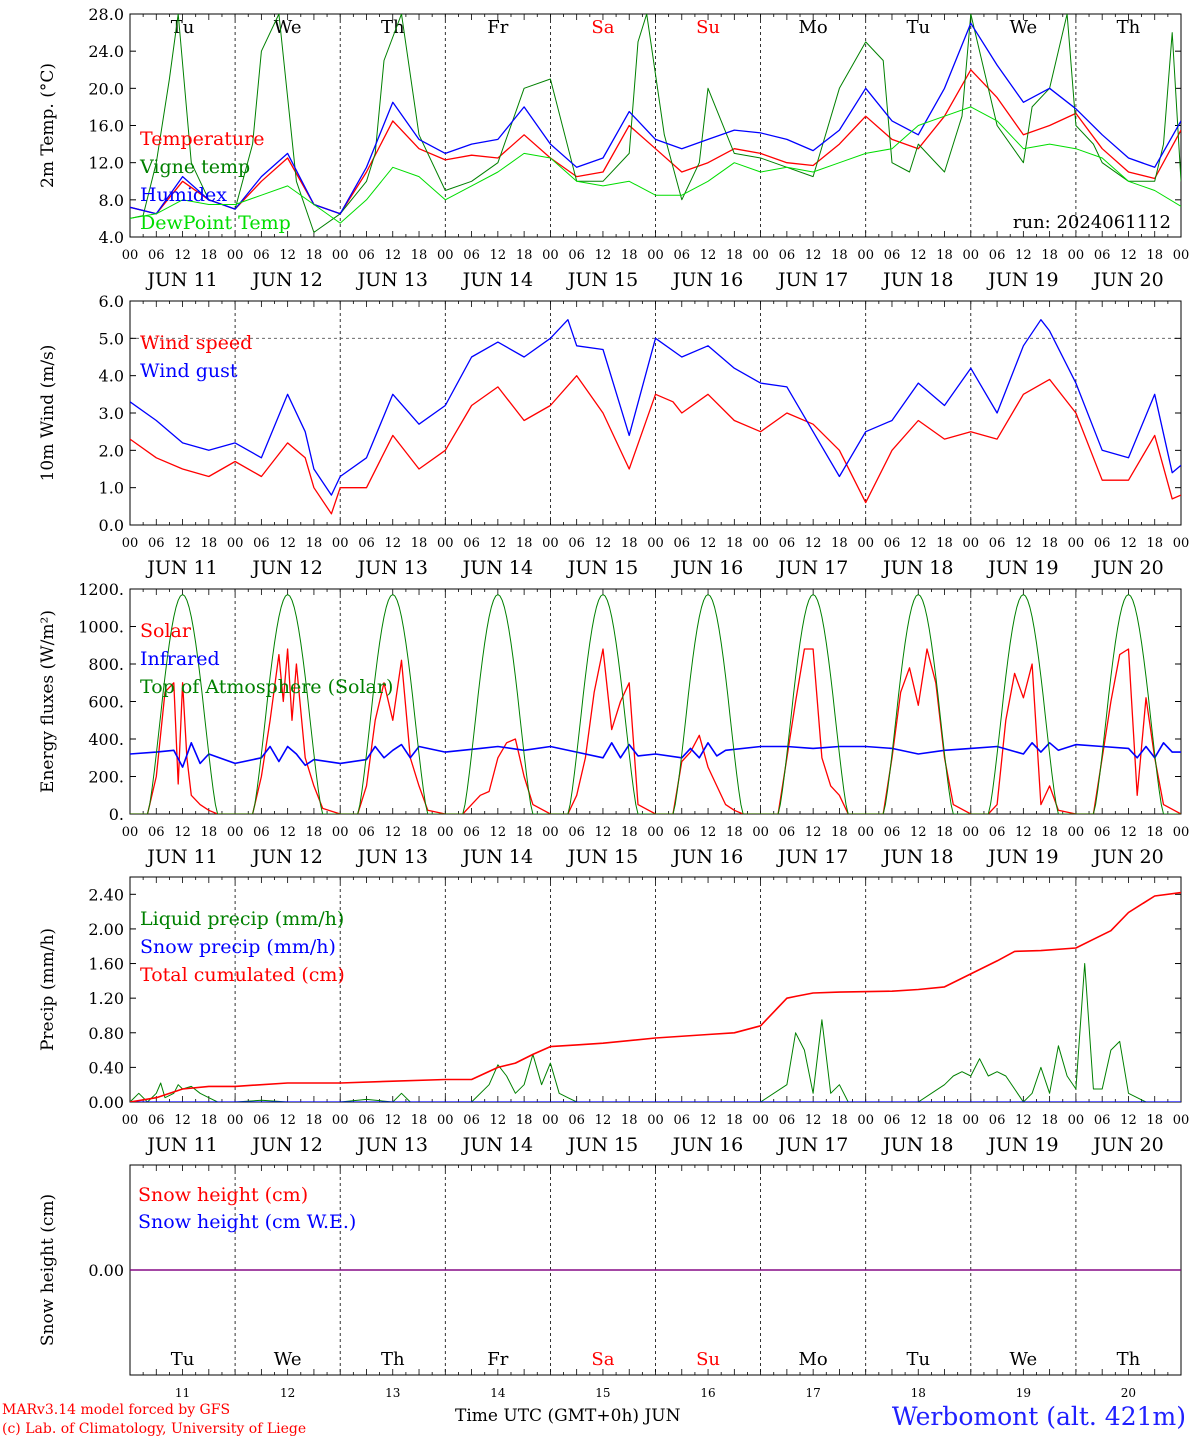 Image resolution: width=1194 pixels, height=1440 pixels. What do you see at coordinates (1092, 222) in the screenshot?
I see `run-label: run: 2024061112` at bounding box center [1092, 222].